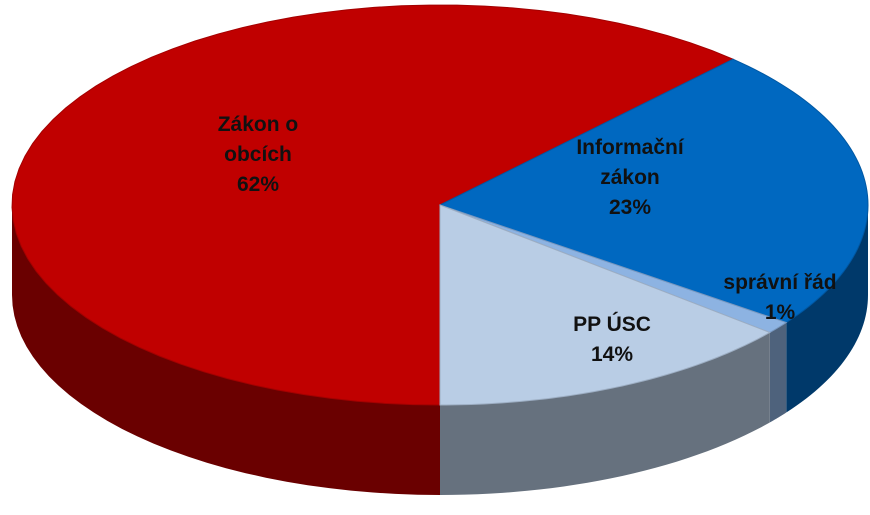  I want to click on label-name: správní řád, so click(780, 282).